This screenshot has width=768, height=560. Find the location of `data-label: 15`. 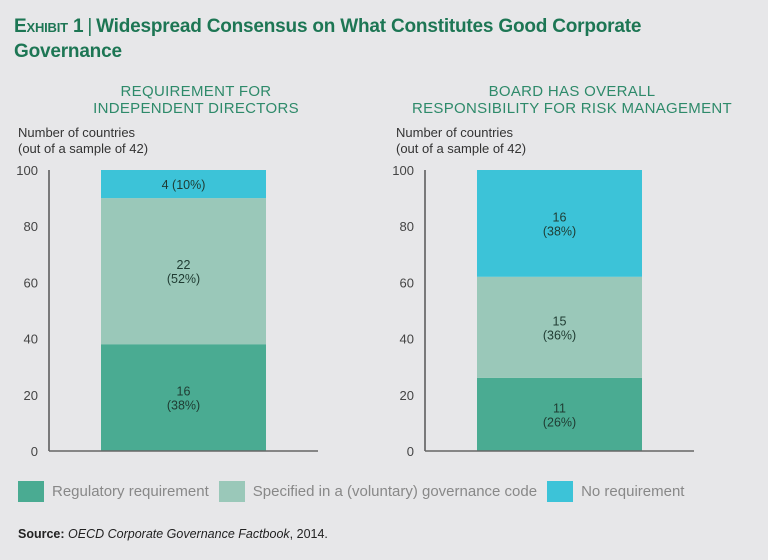

data-label: 15 is located at coordinates (560, 321).